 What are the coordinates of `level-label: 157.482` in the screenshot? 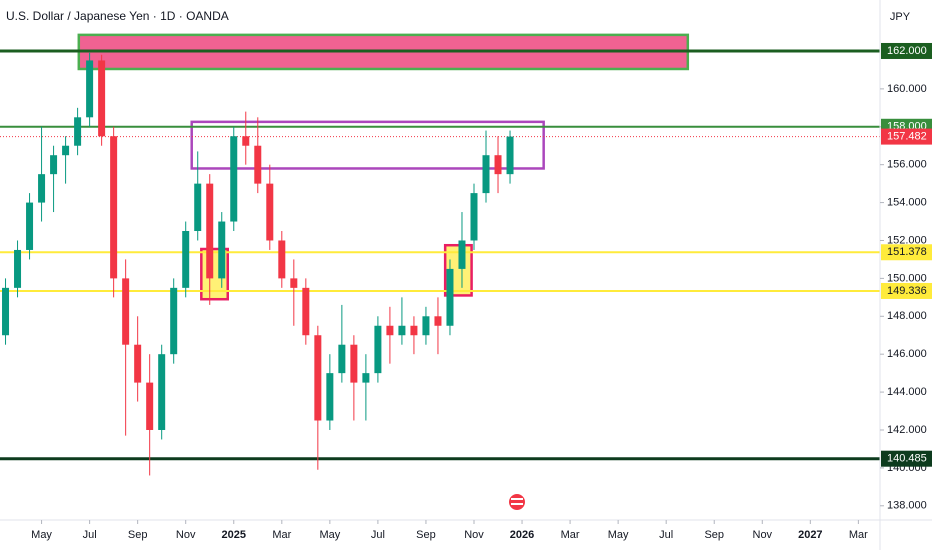 It's located at (907, 137).